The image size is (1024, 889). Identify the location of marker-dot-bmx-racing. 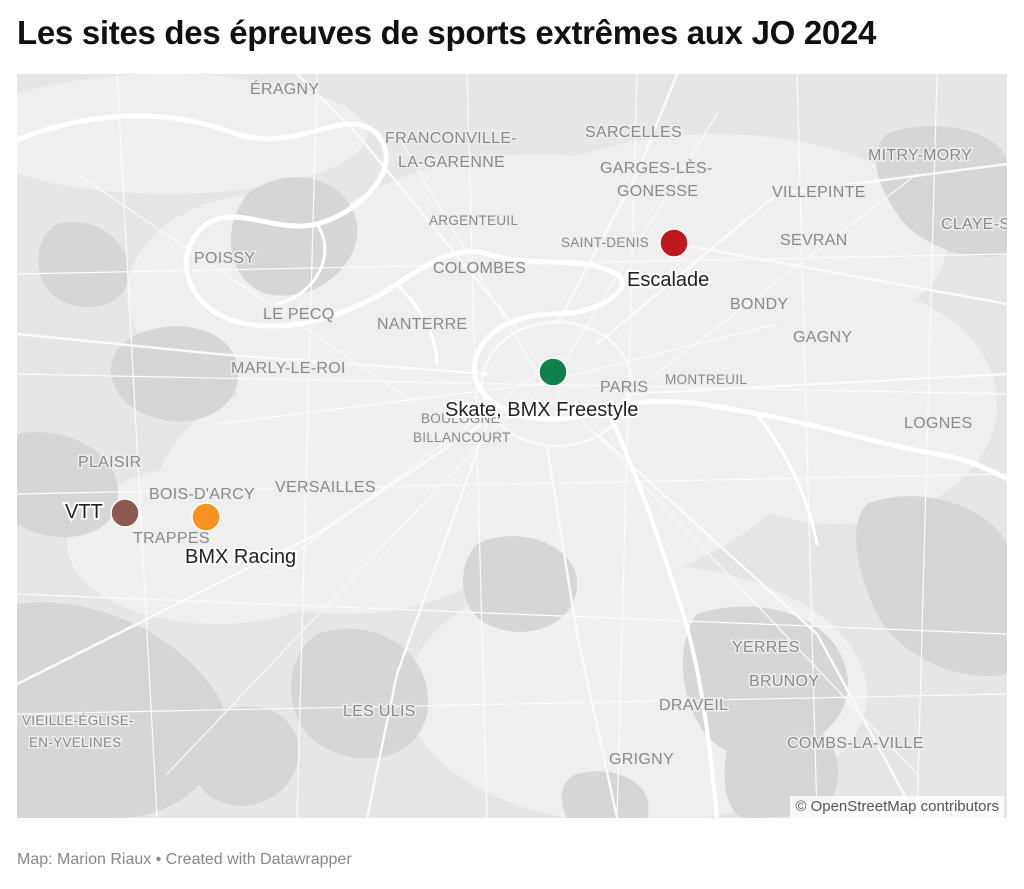
(206, 517).